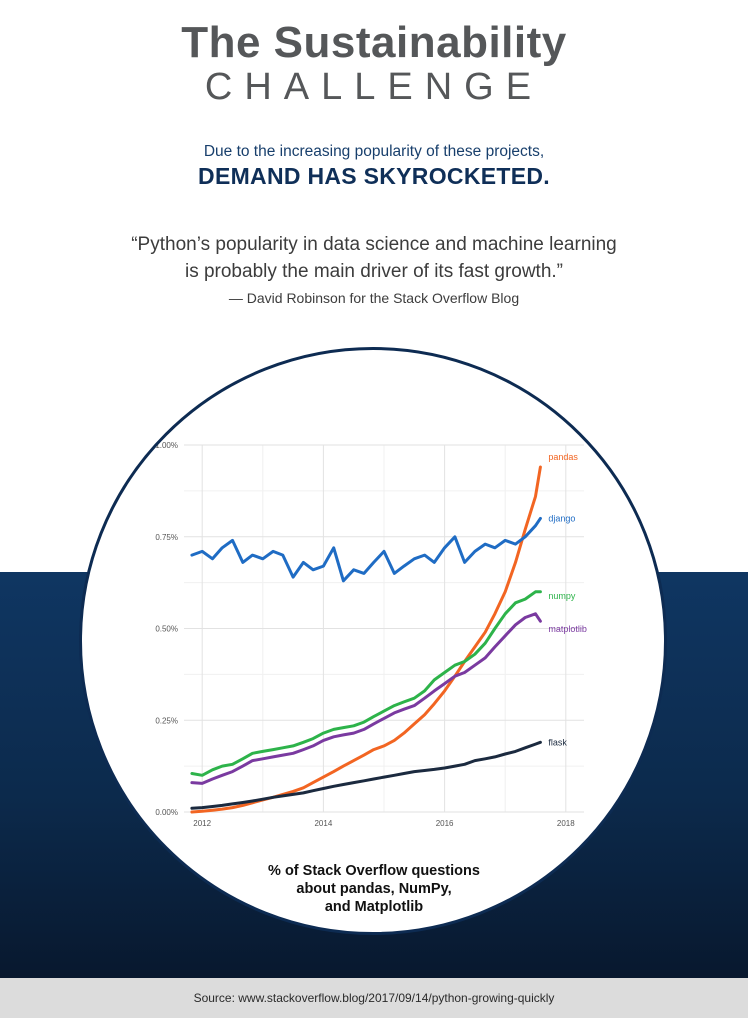 The width and height of the screenshot is (748, 1018). Describe the element at coordinates (166, 629) in the screenshot. I see `y-tick-label: 0.50%` at that location.